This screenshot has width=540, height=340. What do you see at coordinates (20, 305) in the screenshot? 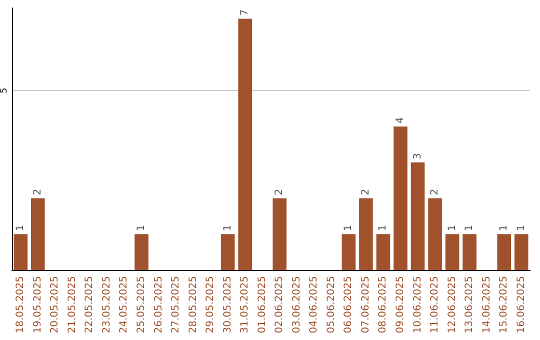
I see `x-tick-label: 18.05.2025` at bounding box center [20, 305].